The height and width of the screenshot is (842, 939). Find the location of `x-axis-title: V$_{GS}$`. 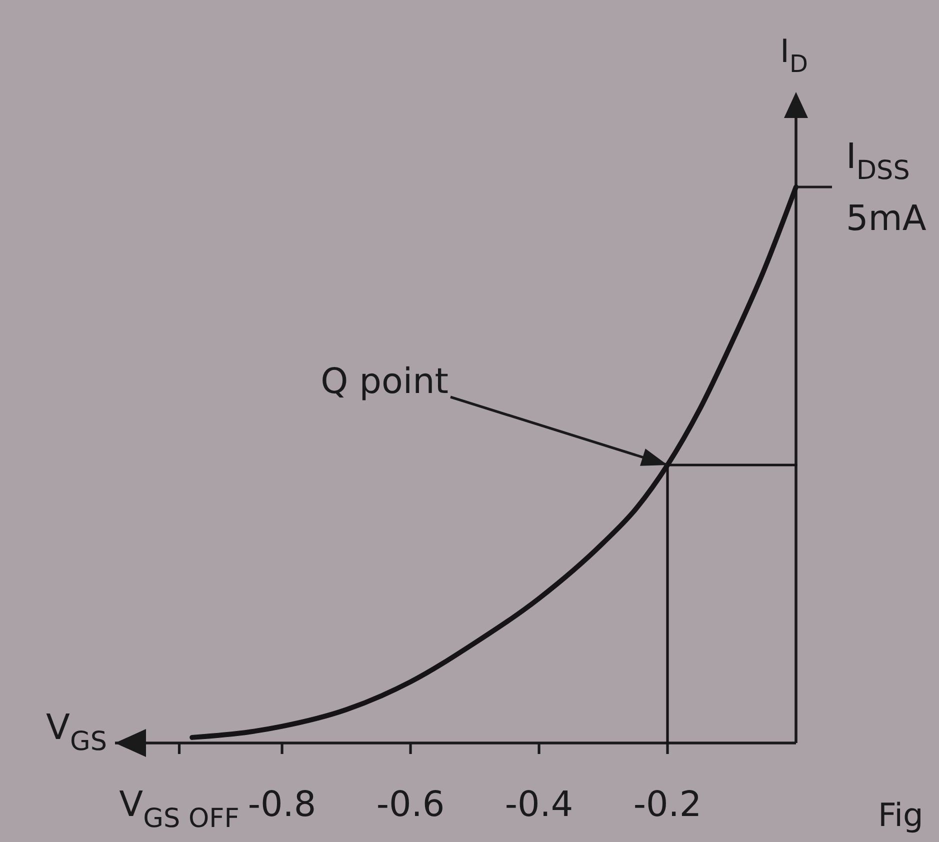

x-axis-title: V$_{GS}$ is located at coordinates (76, 733).